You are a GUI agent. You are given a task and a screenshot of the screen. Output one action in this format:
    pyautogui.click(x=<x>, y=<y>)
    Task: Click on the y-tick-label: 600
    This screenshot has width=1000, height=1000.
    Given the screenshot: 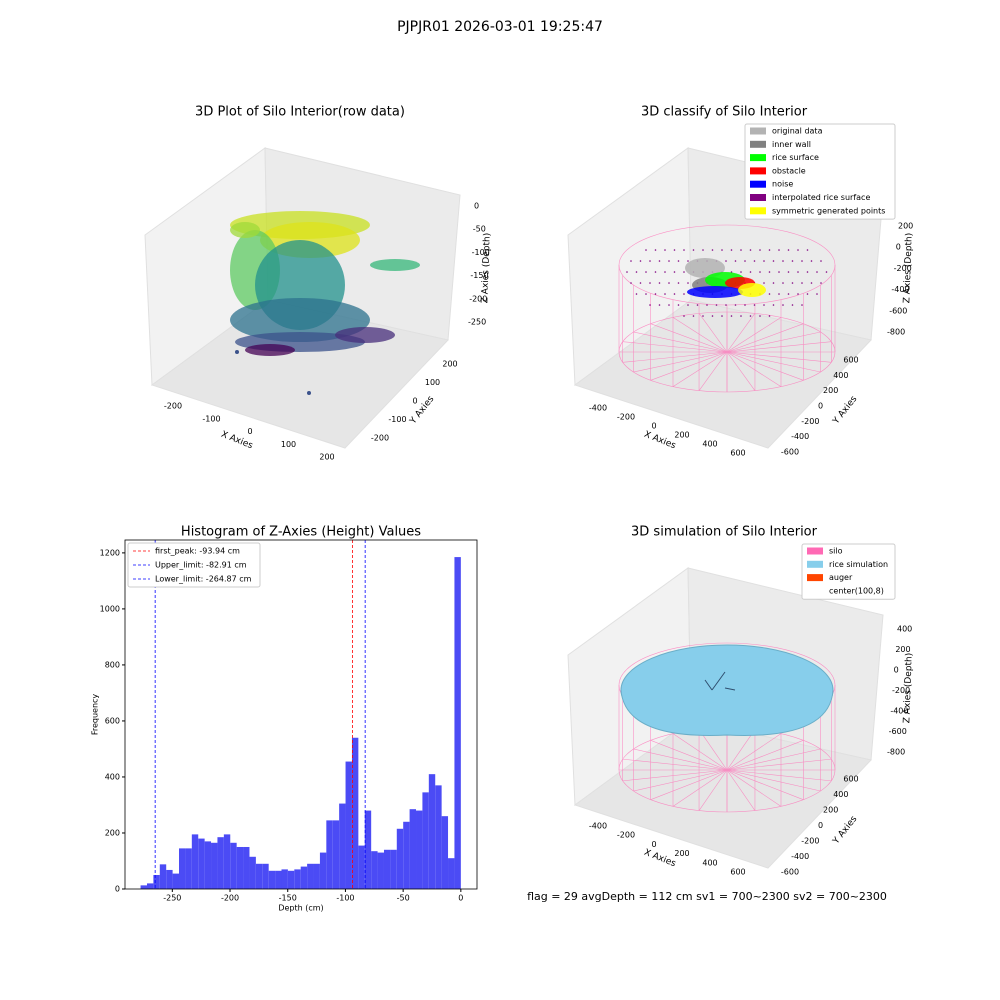 What is the action you would take?
    pyautogui.click(x=850, y=360)
    